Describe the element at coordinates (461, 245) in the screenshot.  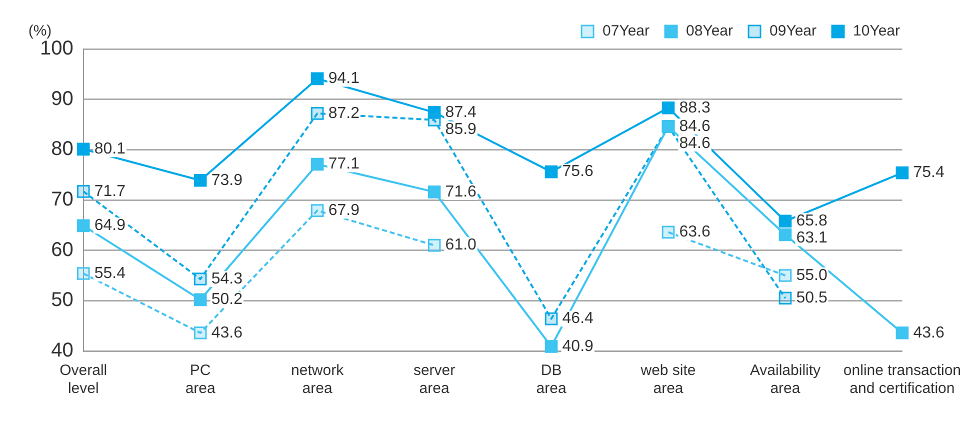
I see `data-label: 61.0` at that location.